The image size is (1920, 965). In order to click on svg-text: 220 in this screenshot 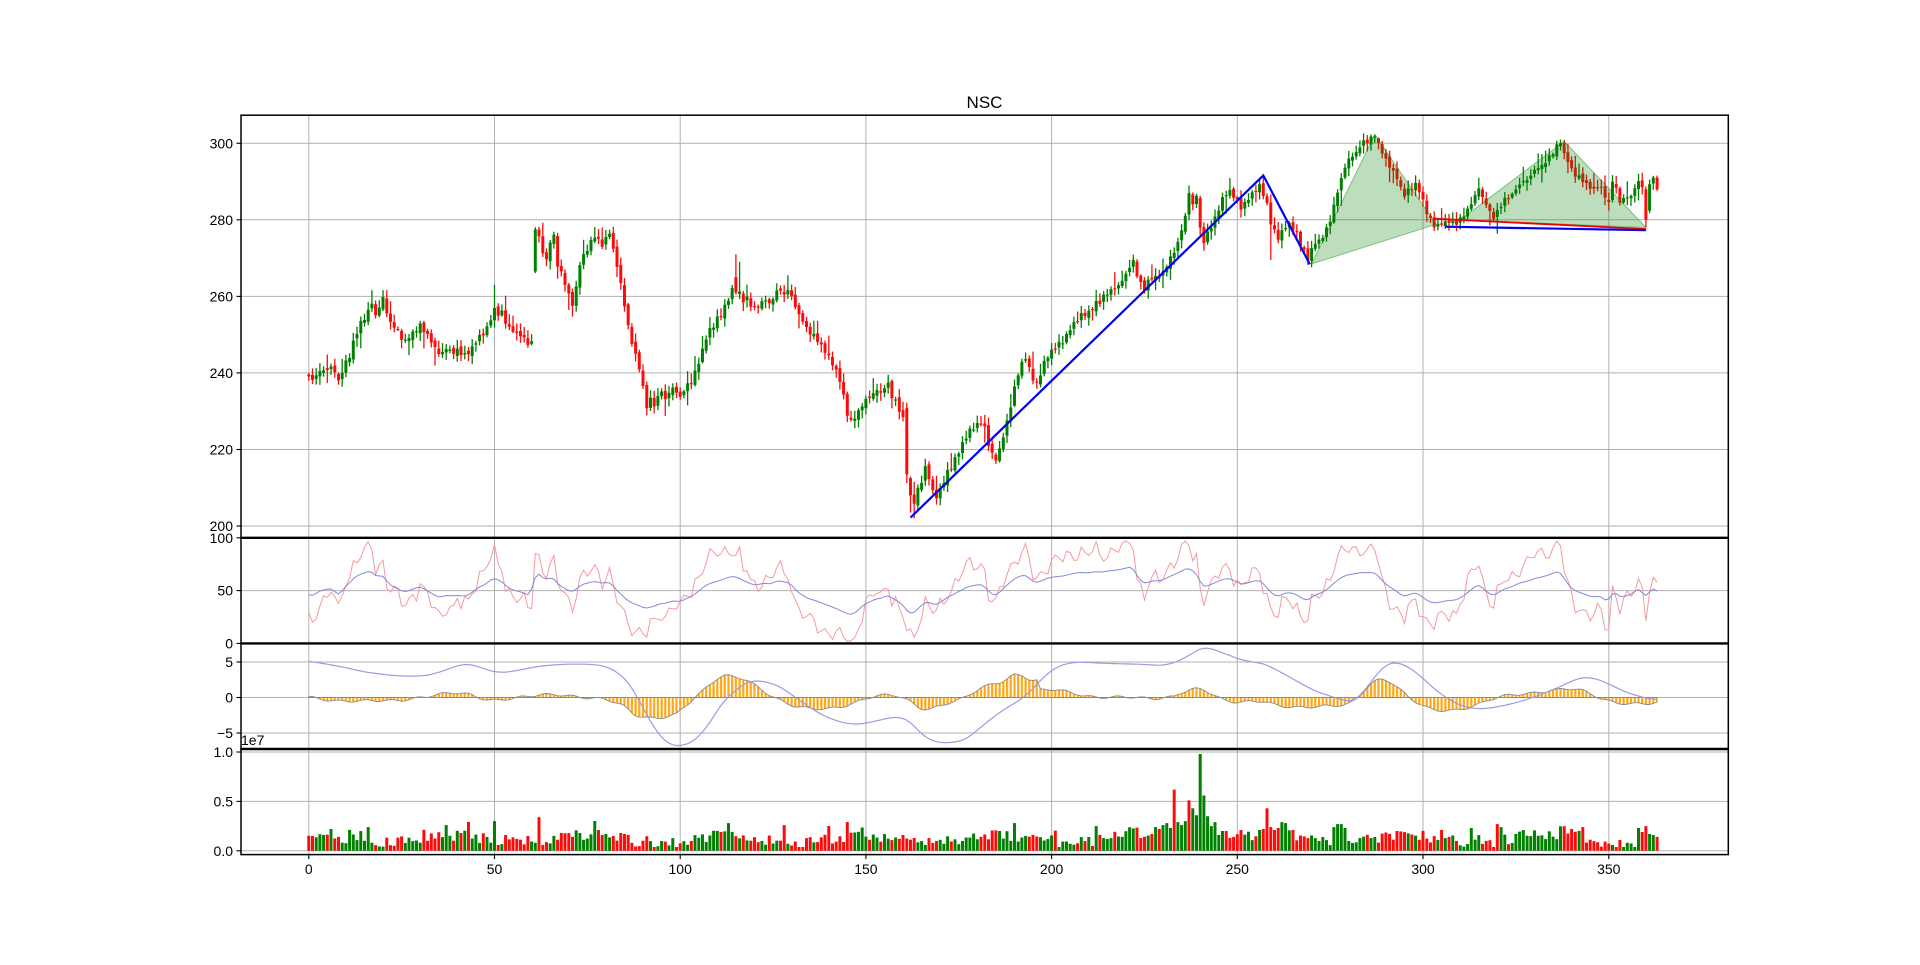, I will do `click(222, 450)`.